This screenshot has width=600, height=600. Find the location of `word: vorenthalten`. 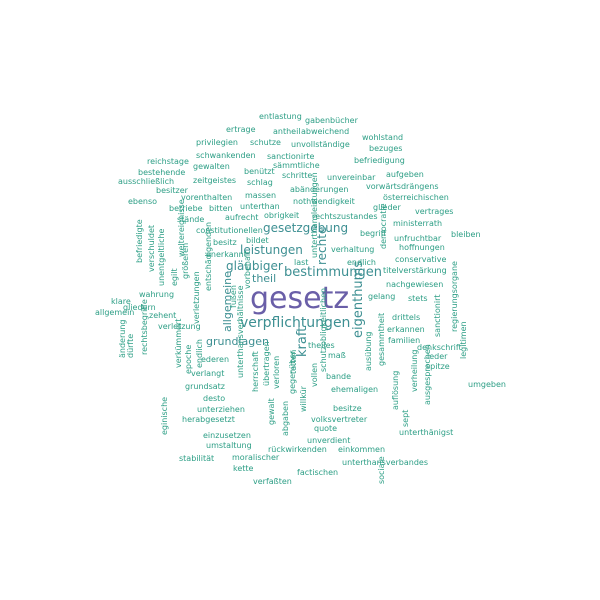

word: vorenthalten is located at coordinates (207, 197).